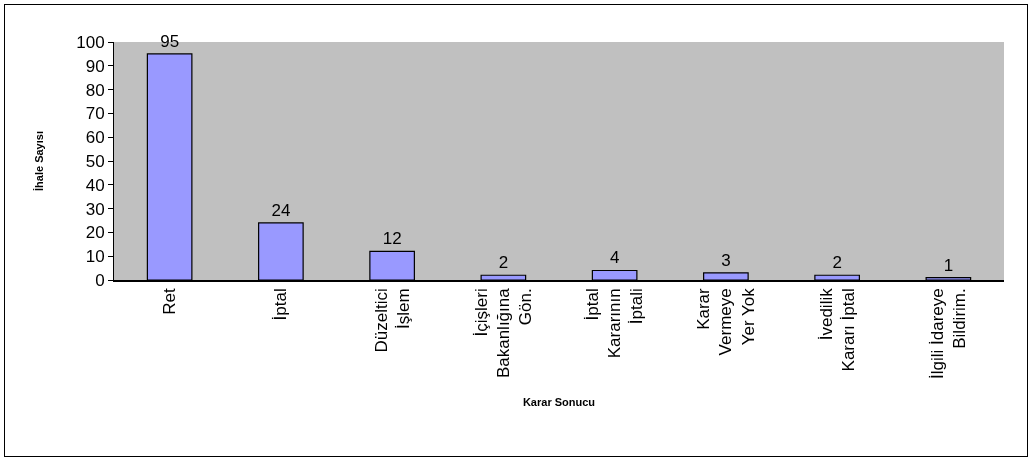 This screenshot has height=463, width=1035. I want to click on x-tick-label: İptal Kararının İptali, so click(615, 323).